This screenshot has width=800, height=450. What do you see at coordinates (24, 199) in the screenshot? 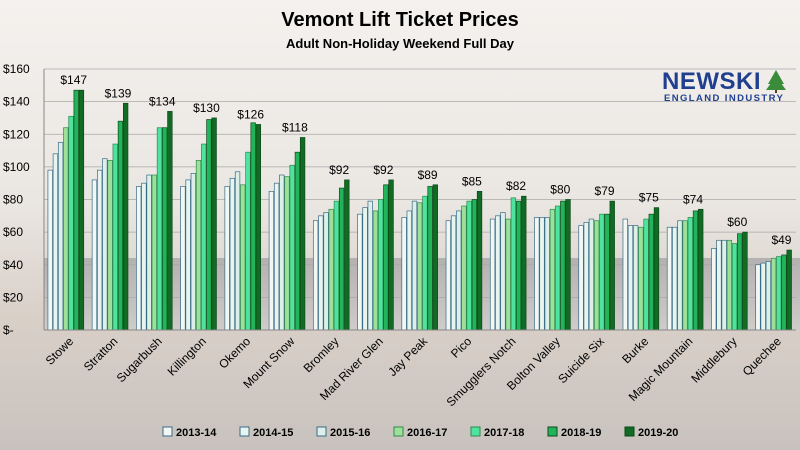
I see `y-axis: $- $20 $40 $60 $80 $100 $120 $140 $160` at bounding box center [24, 199].